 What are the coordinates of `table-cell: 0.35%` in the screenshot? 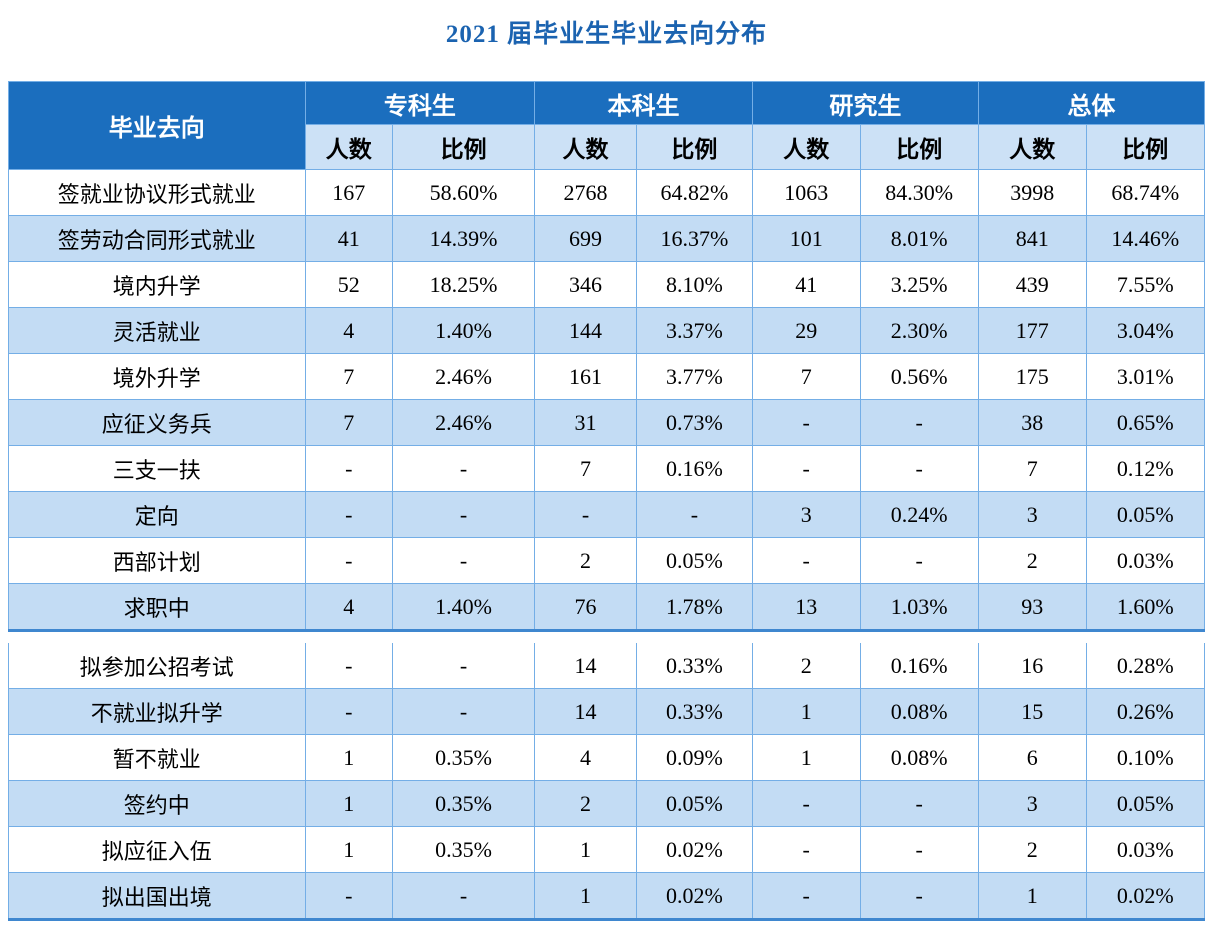 It's located at (463, 757).